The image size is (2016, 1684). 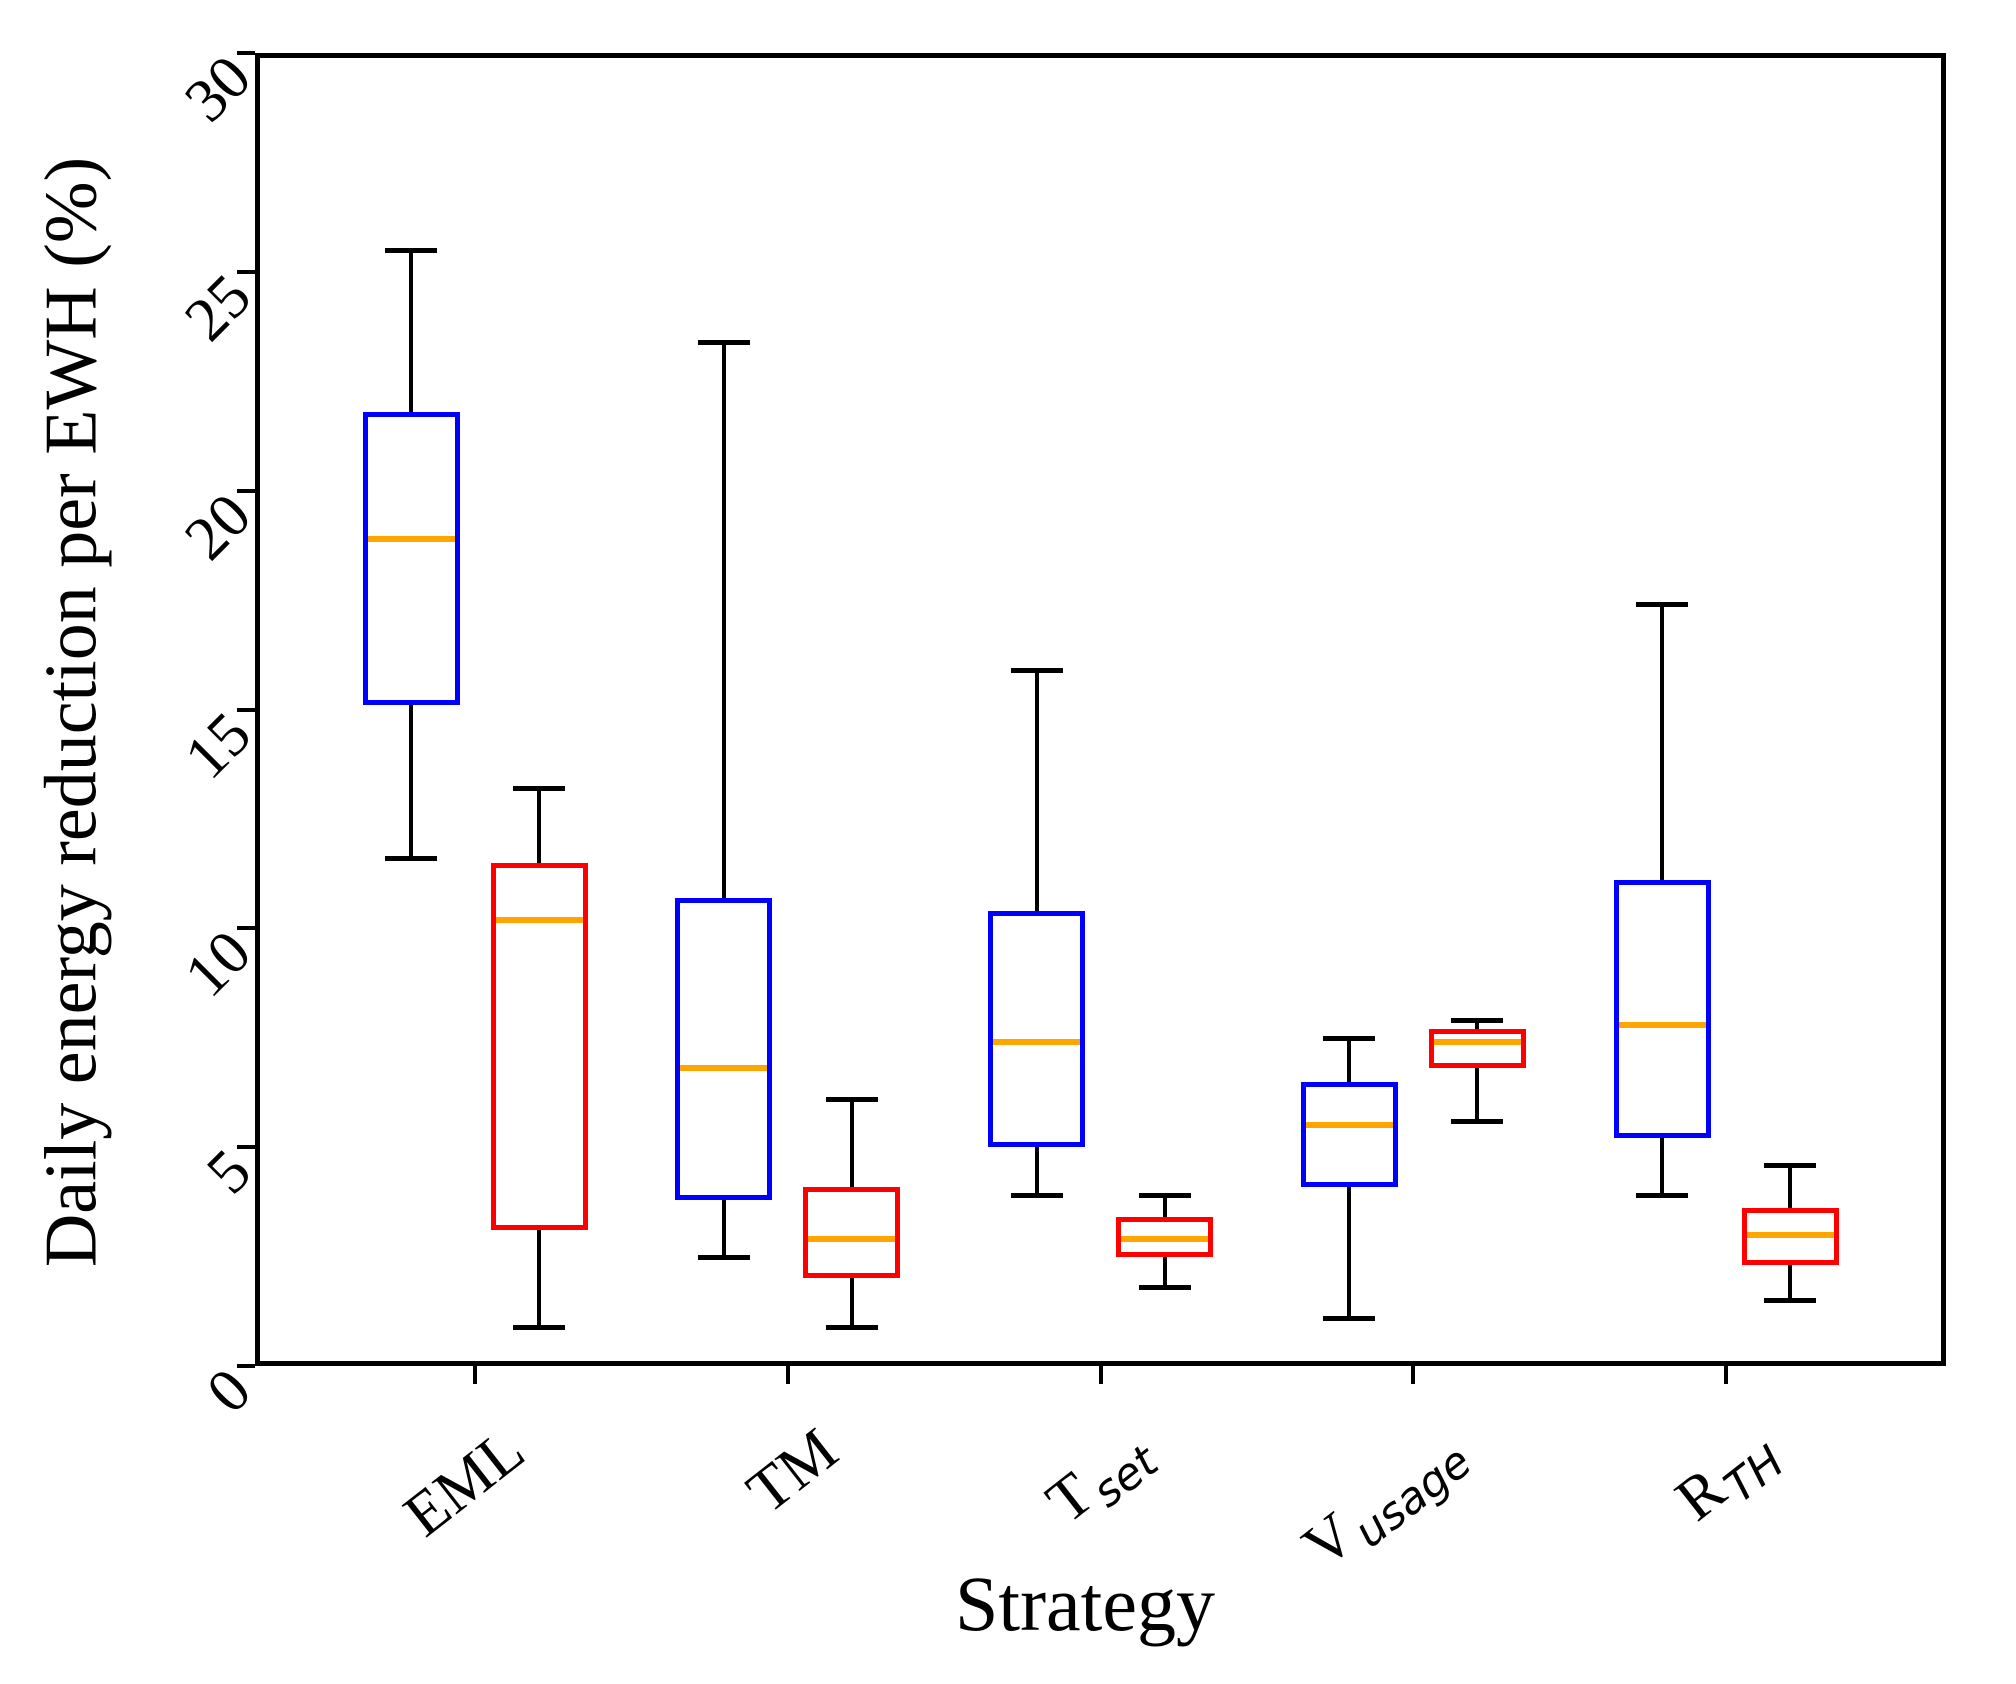 I want to click on y-tick-label: 25, so click(x=218, y=307).